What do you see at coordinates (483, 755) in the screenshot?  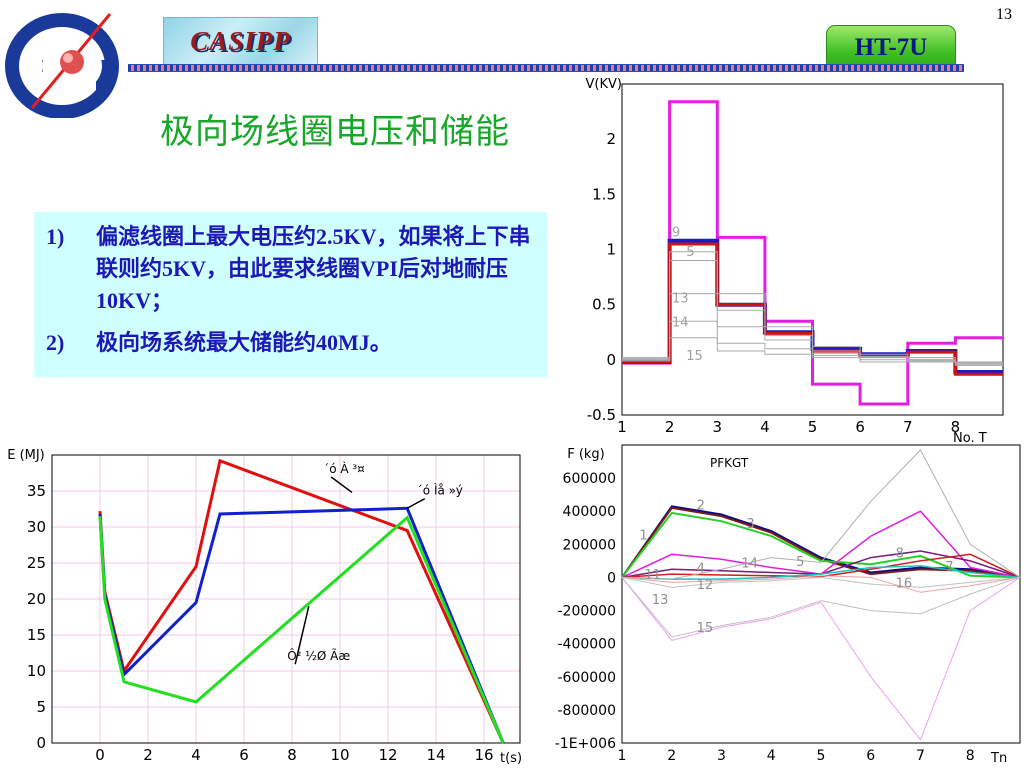 I see `x-tick-label: 16` at bounding box center [483, 755].